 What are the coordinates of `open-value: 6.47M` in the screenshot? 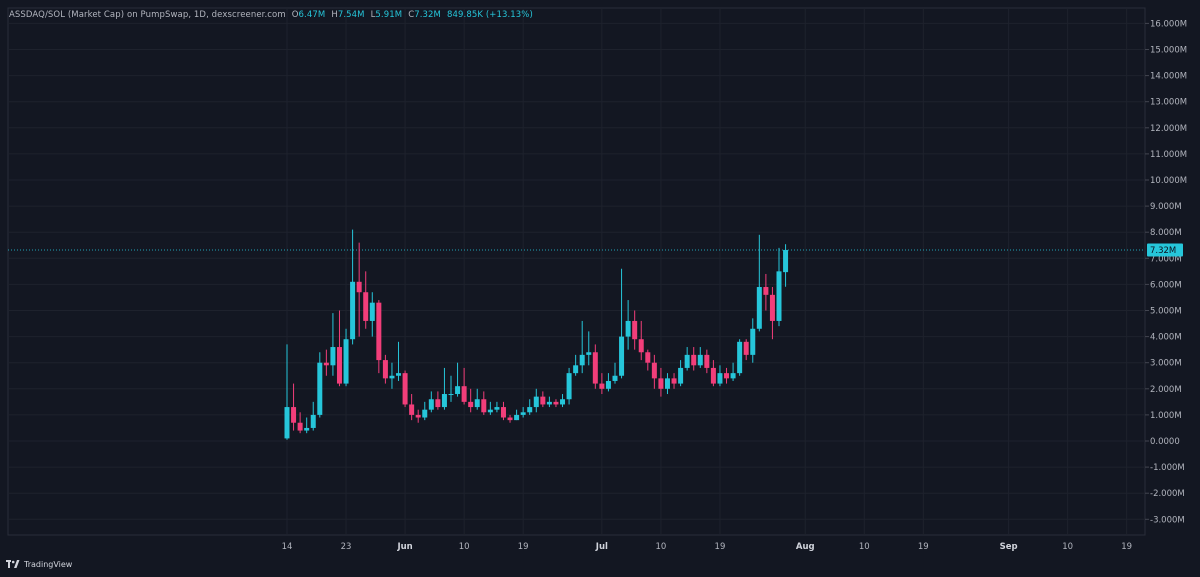 It's located at (312, 15).